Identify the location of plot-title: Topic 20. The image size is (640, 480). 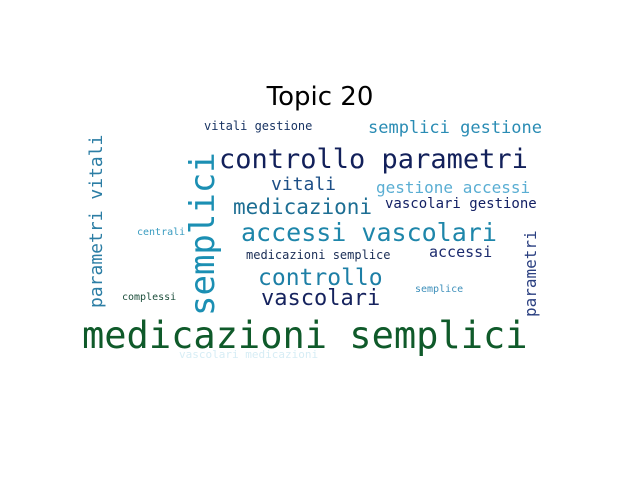
(320, 97).